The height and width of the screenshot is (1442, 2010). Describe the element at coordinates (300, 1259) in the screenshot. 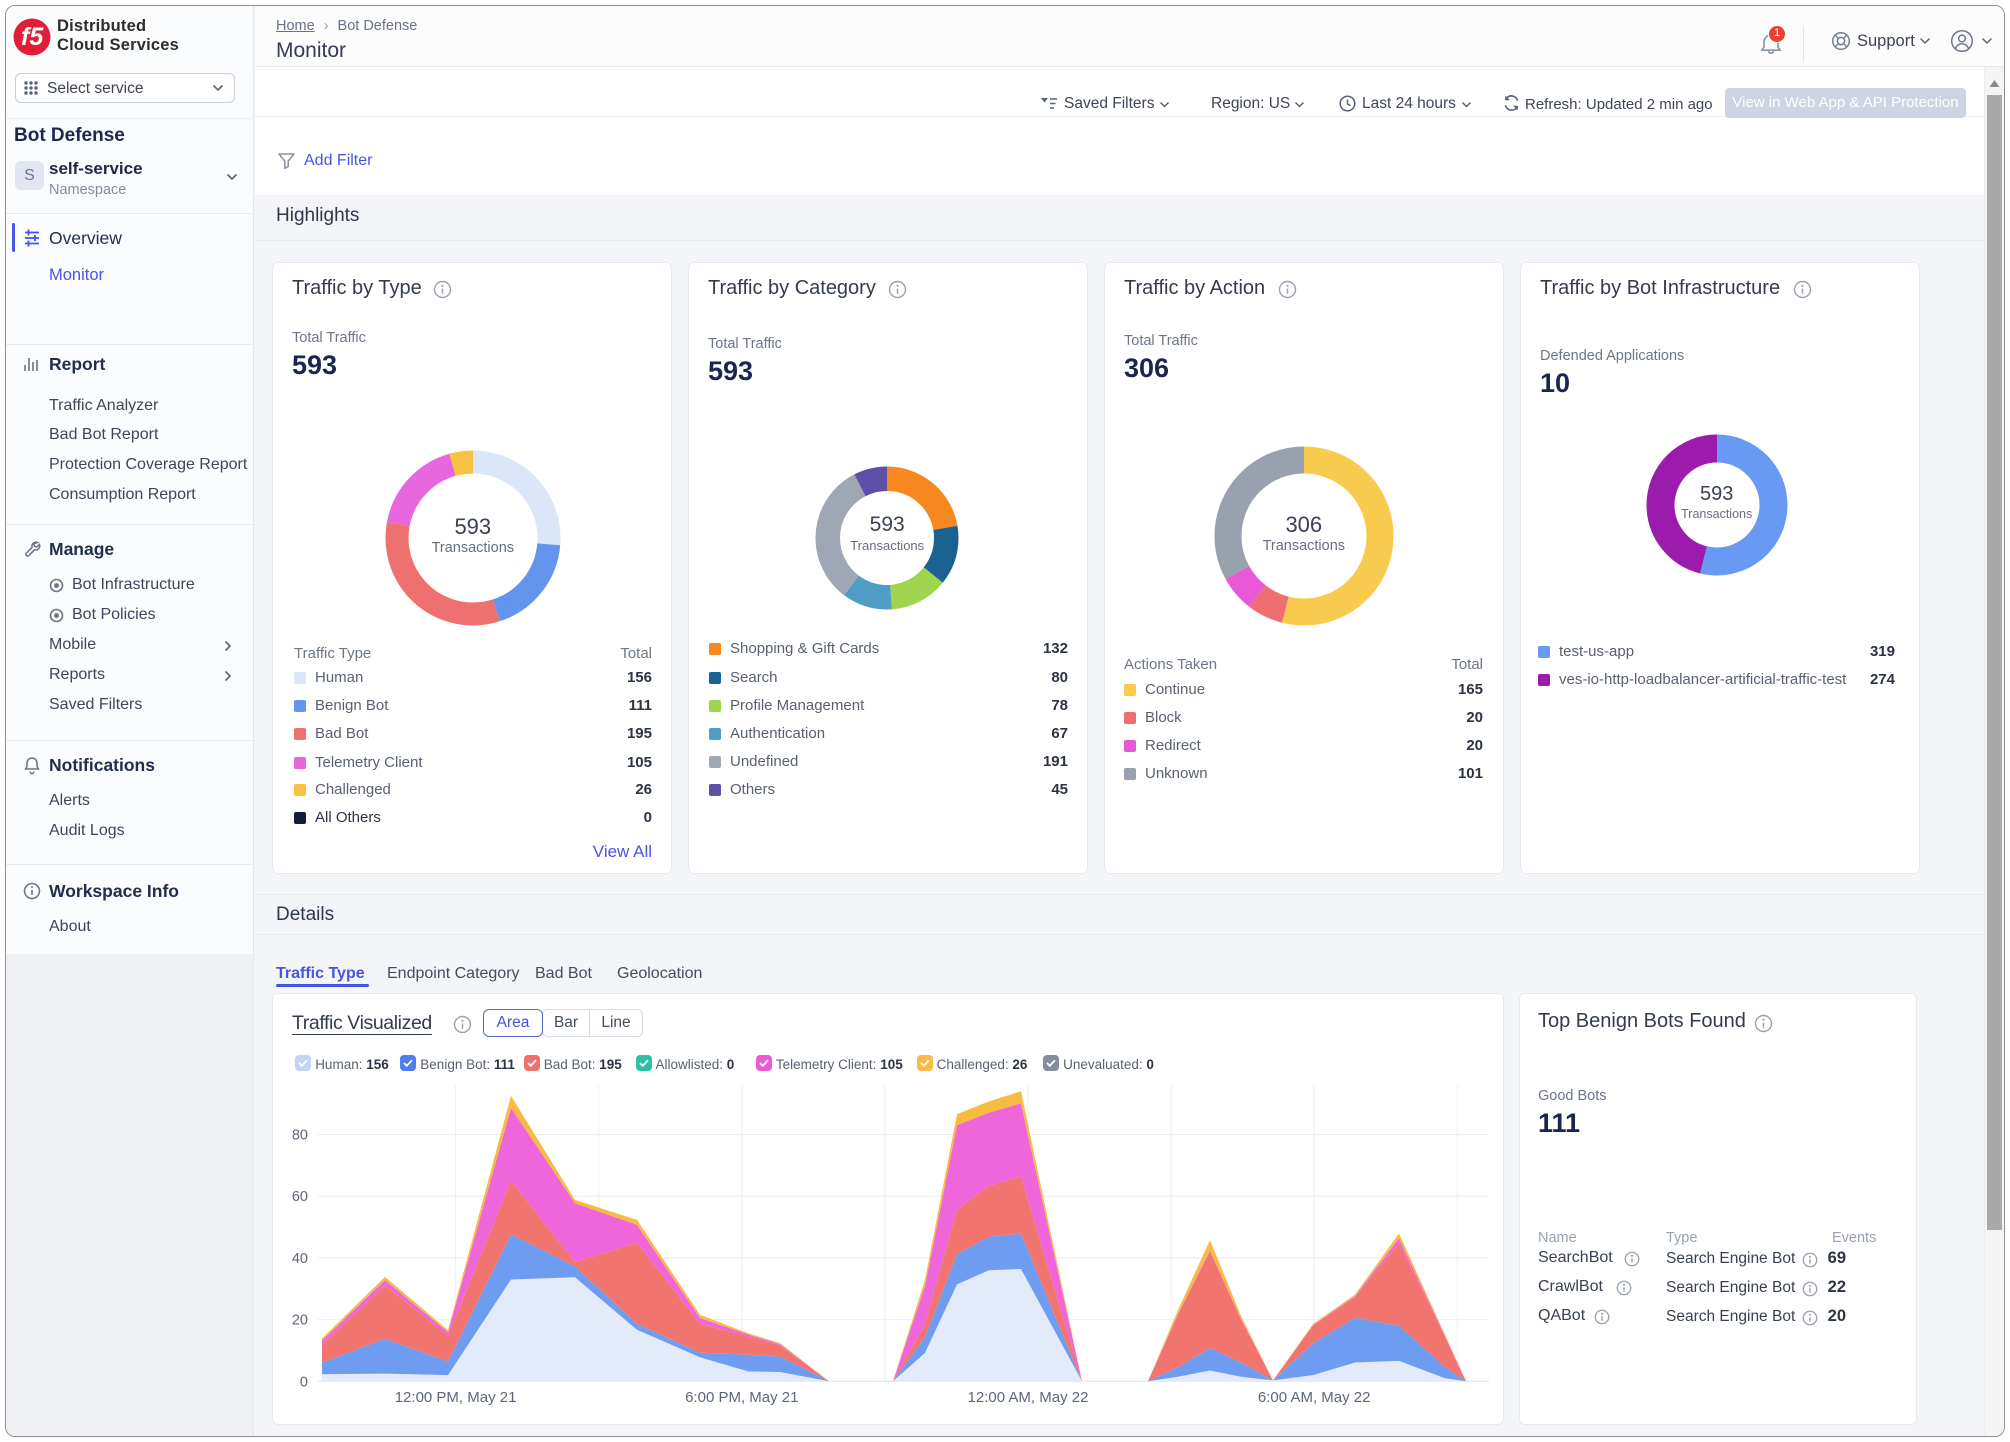

I see `svg-text: 40` at that location.